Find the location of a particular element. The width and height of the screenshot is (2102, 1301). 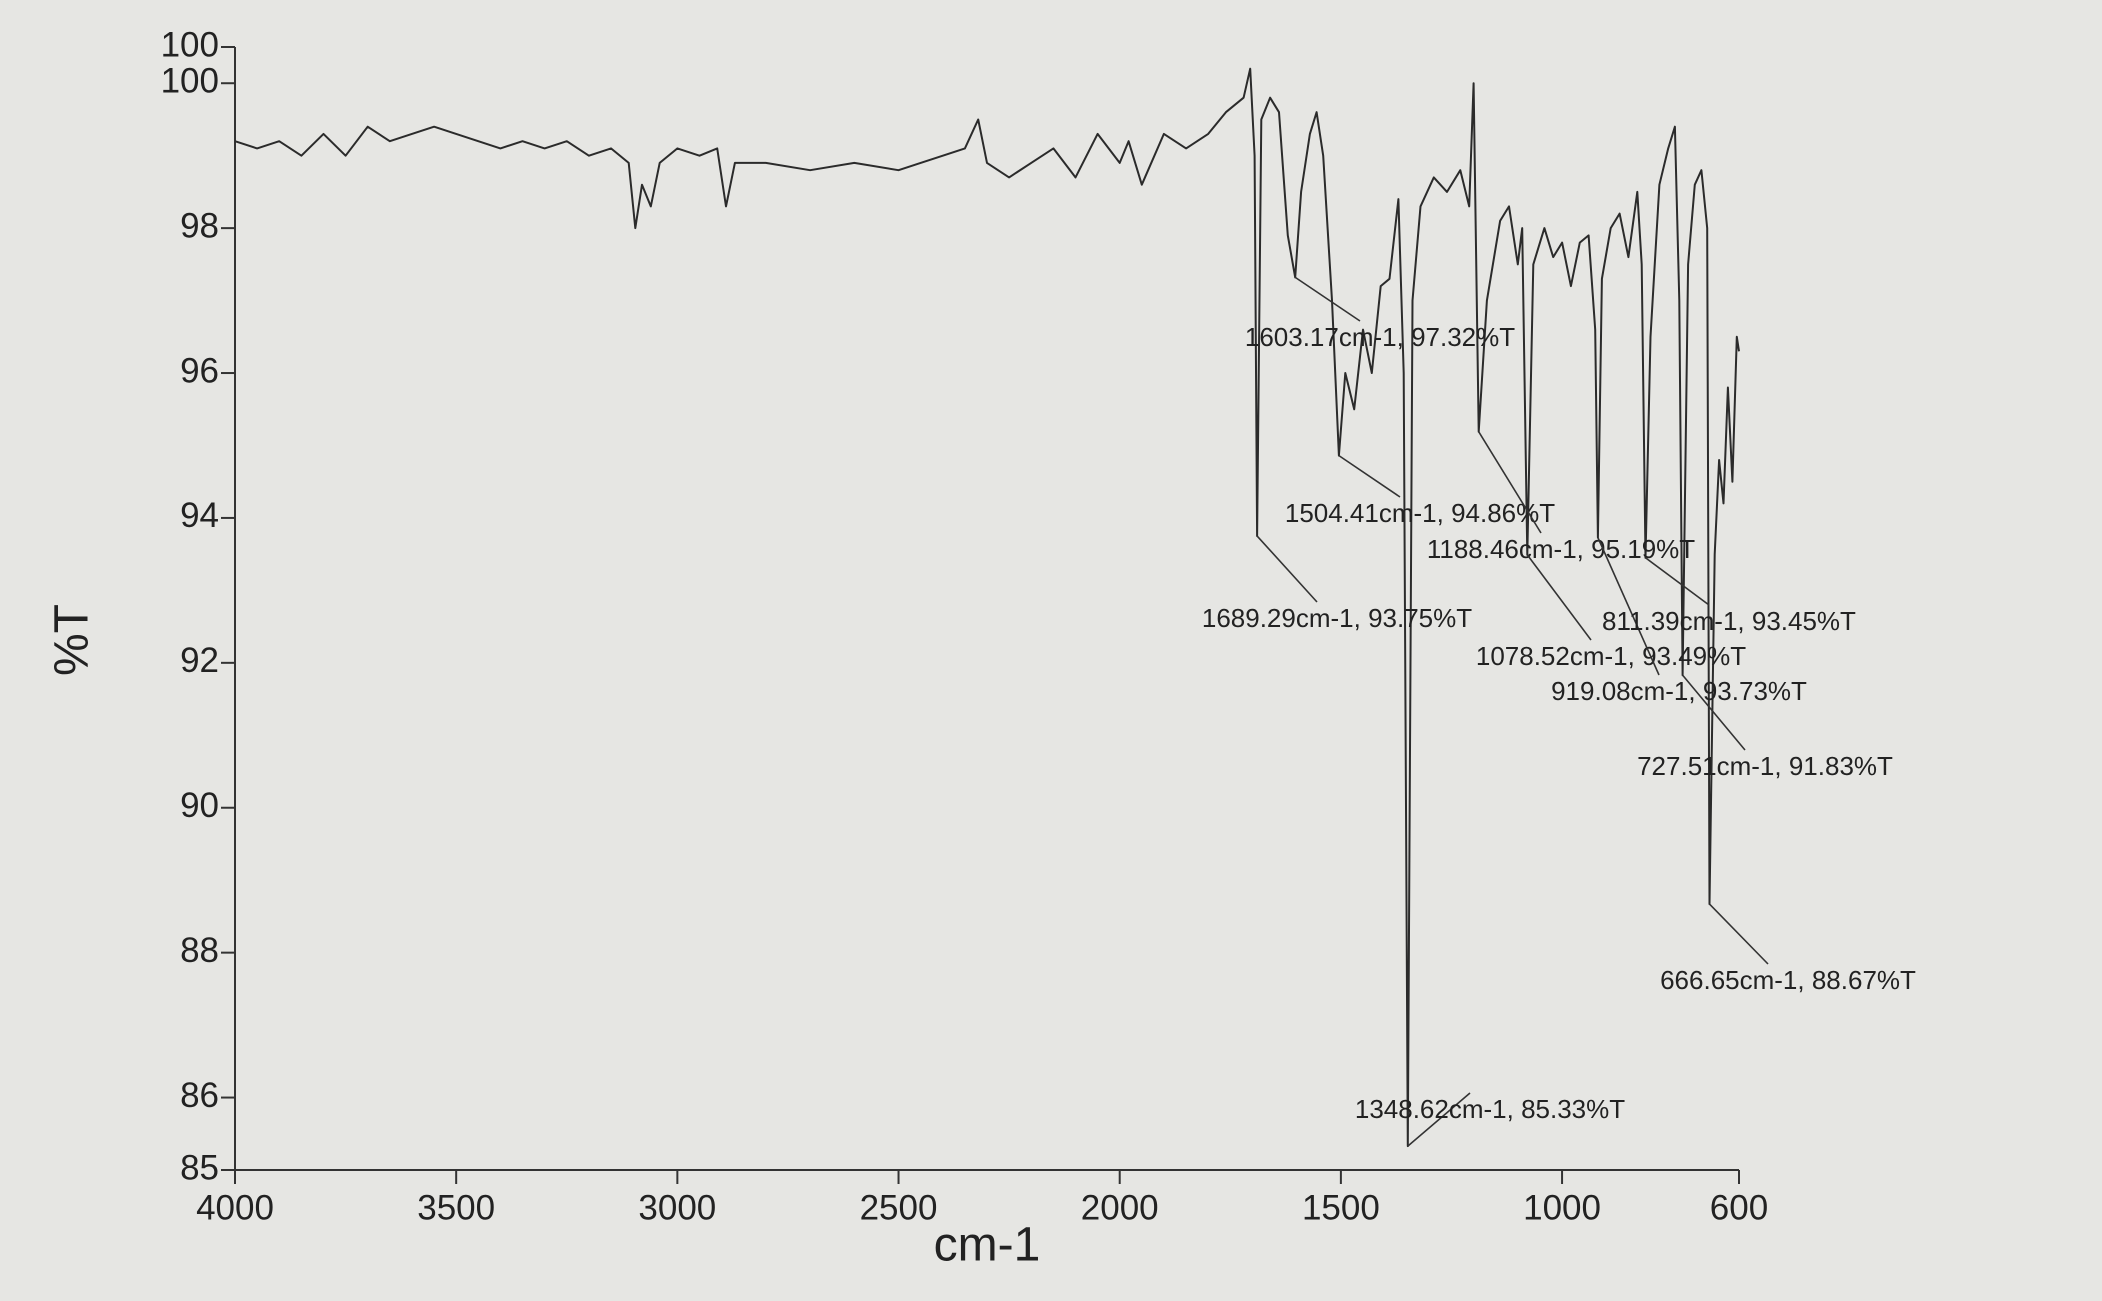

x-tick-label: 3000 is located at coordinates (677, 1207).